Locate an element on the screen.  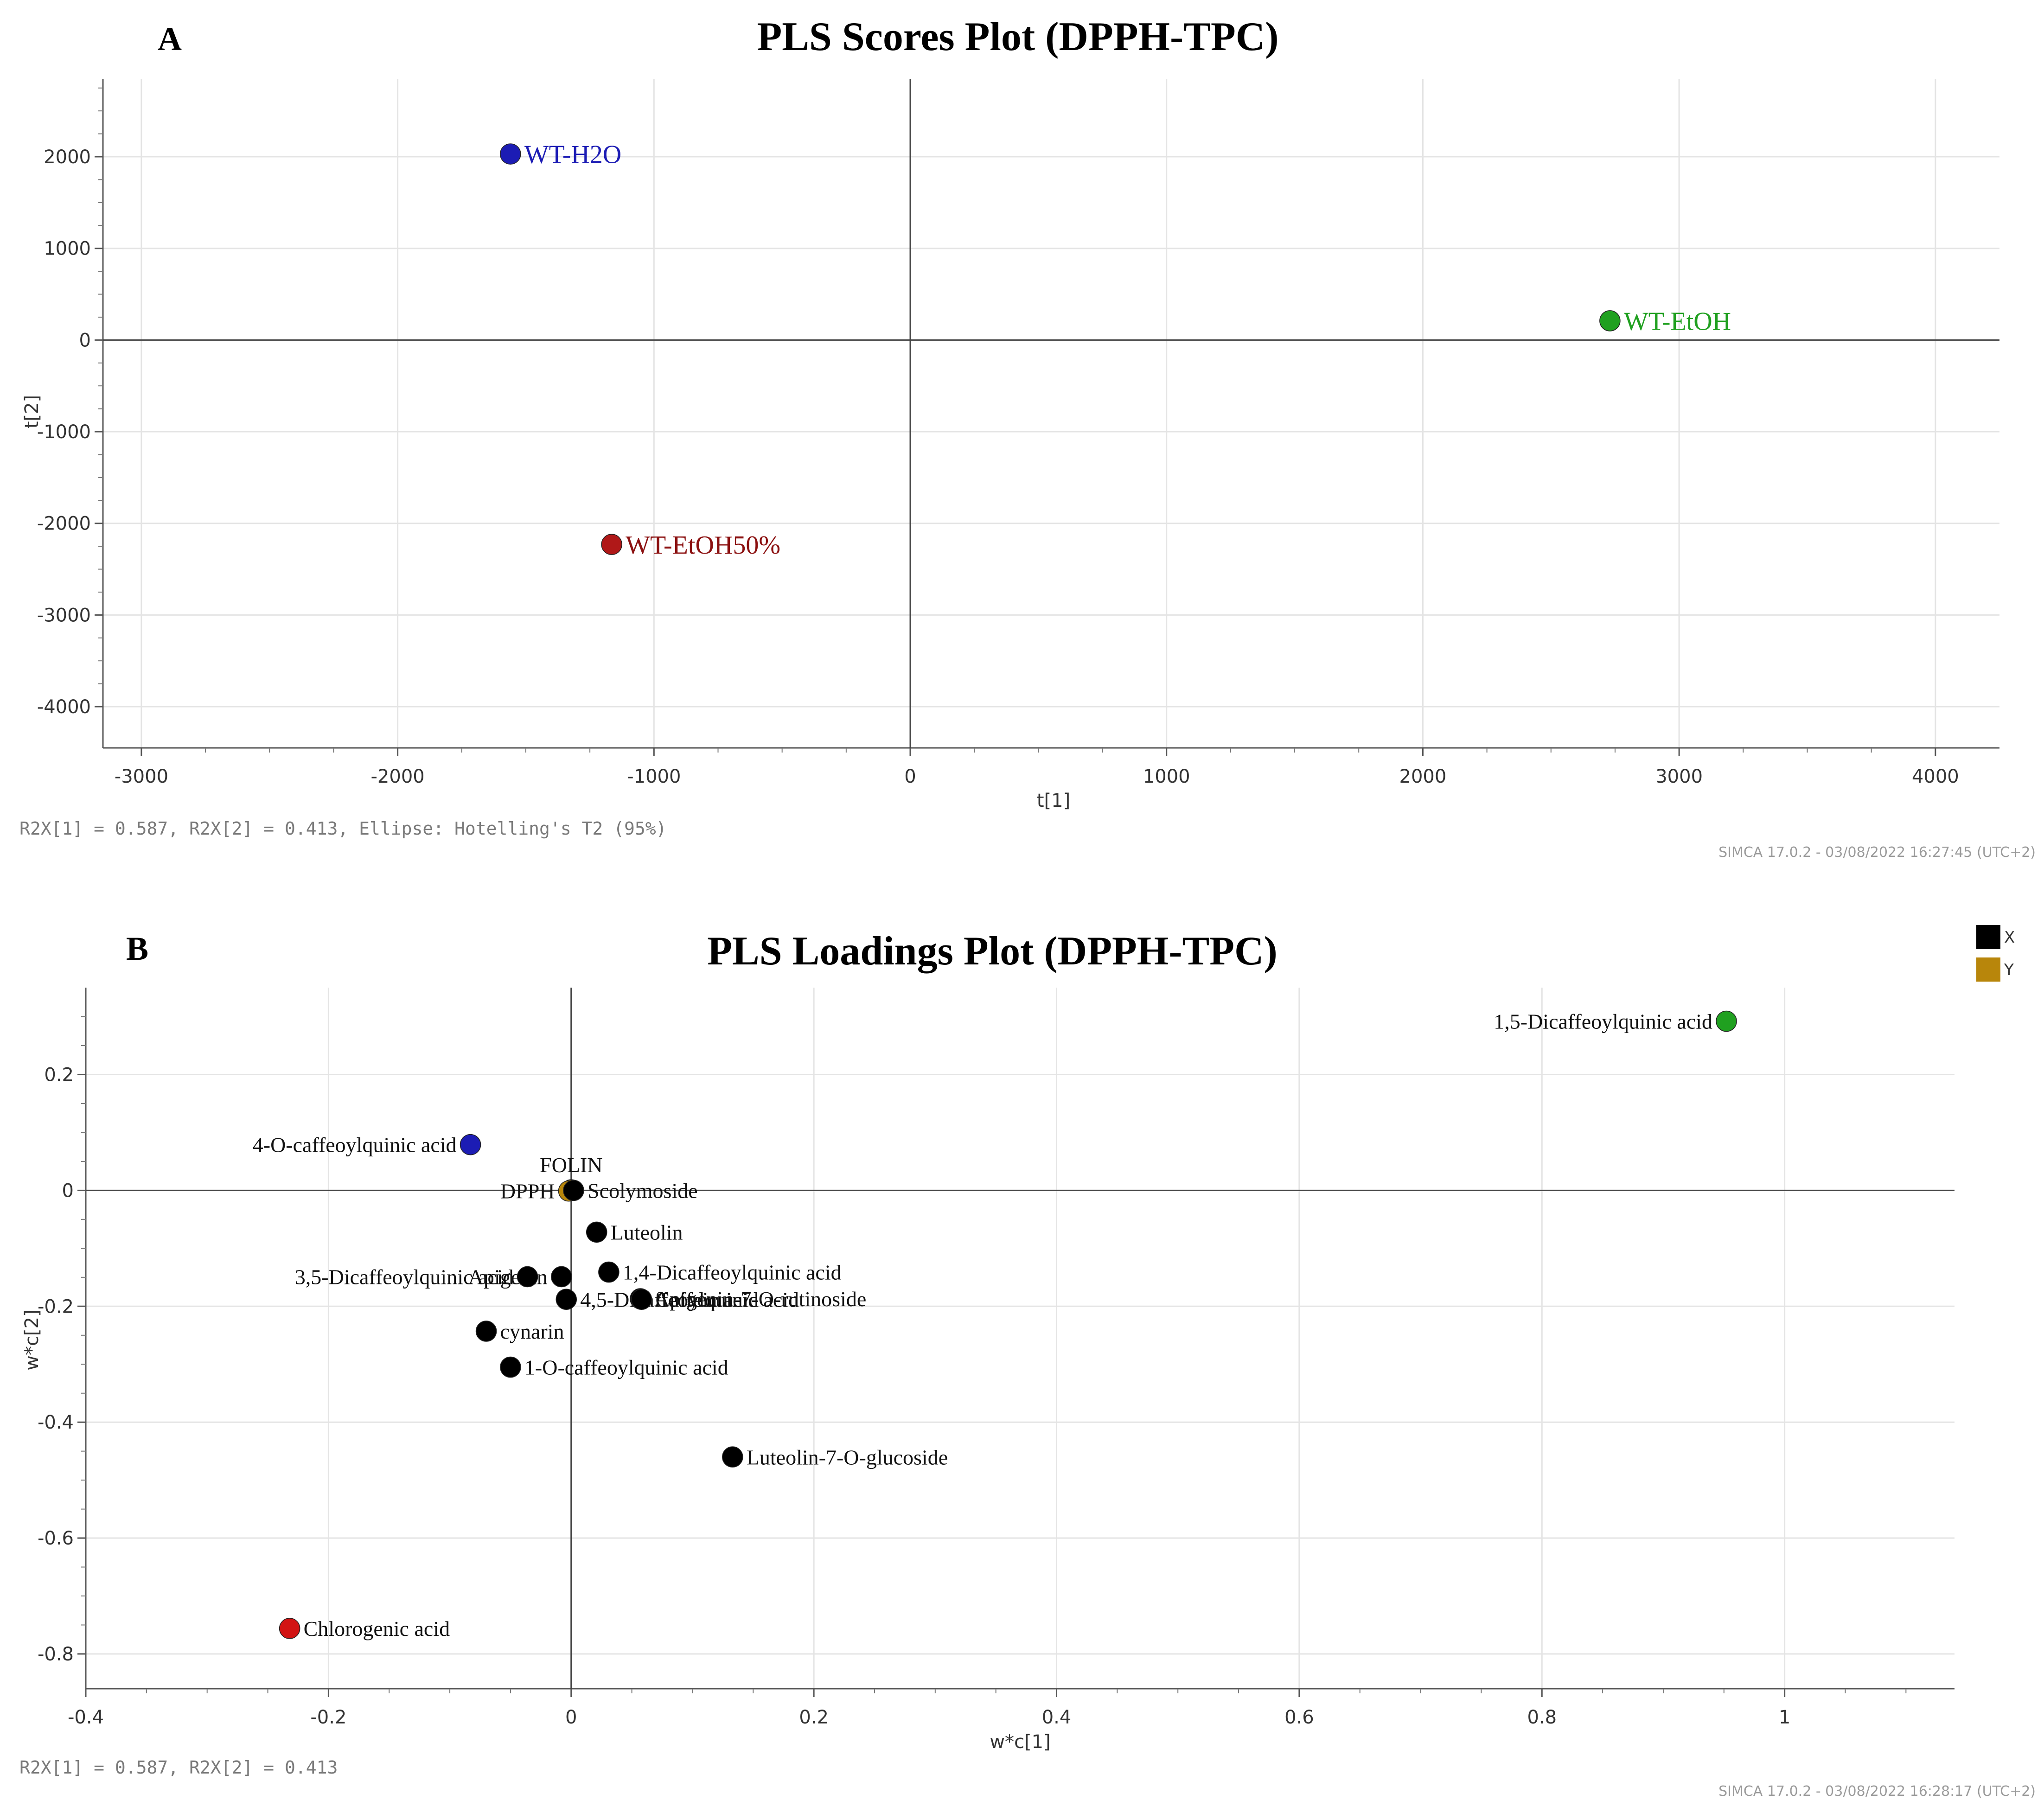
point-caffeic-acid is located at coordinates (641, 1299).